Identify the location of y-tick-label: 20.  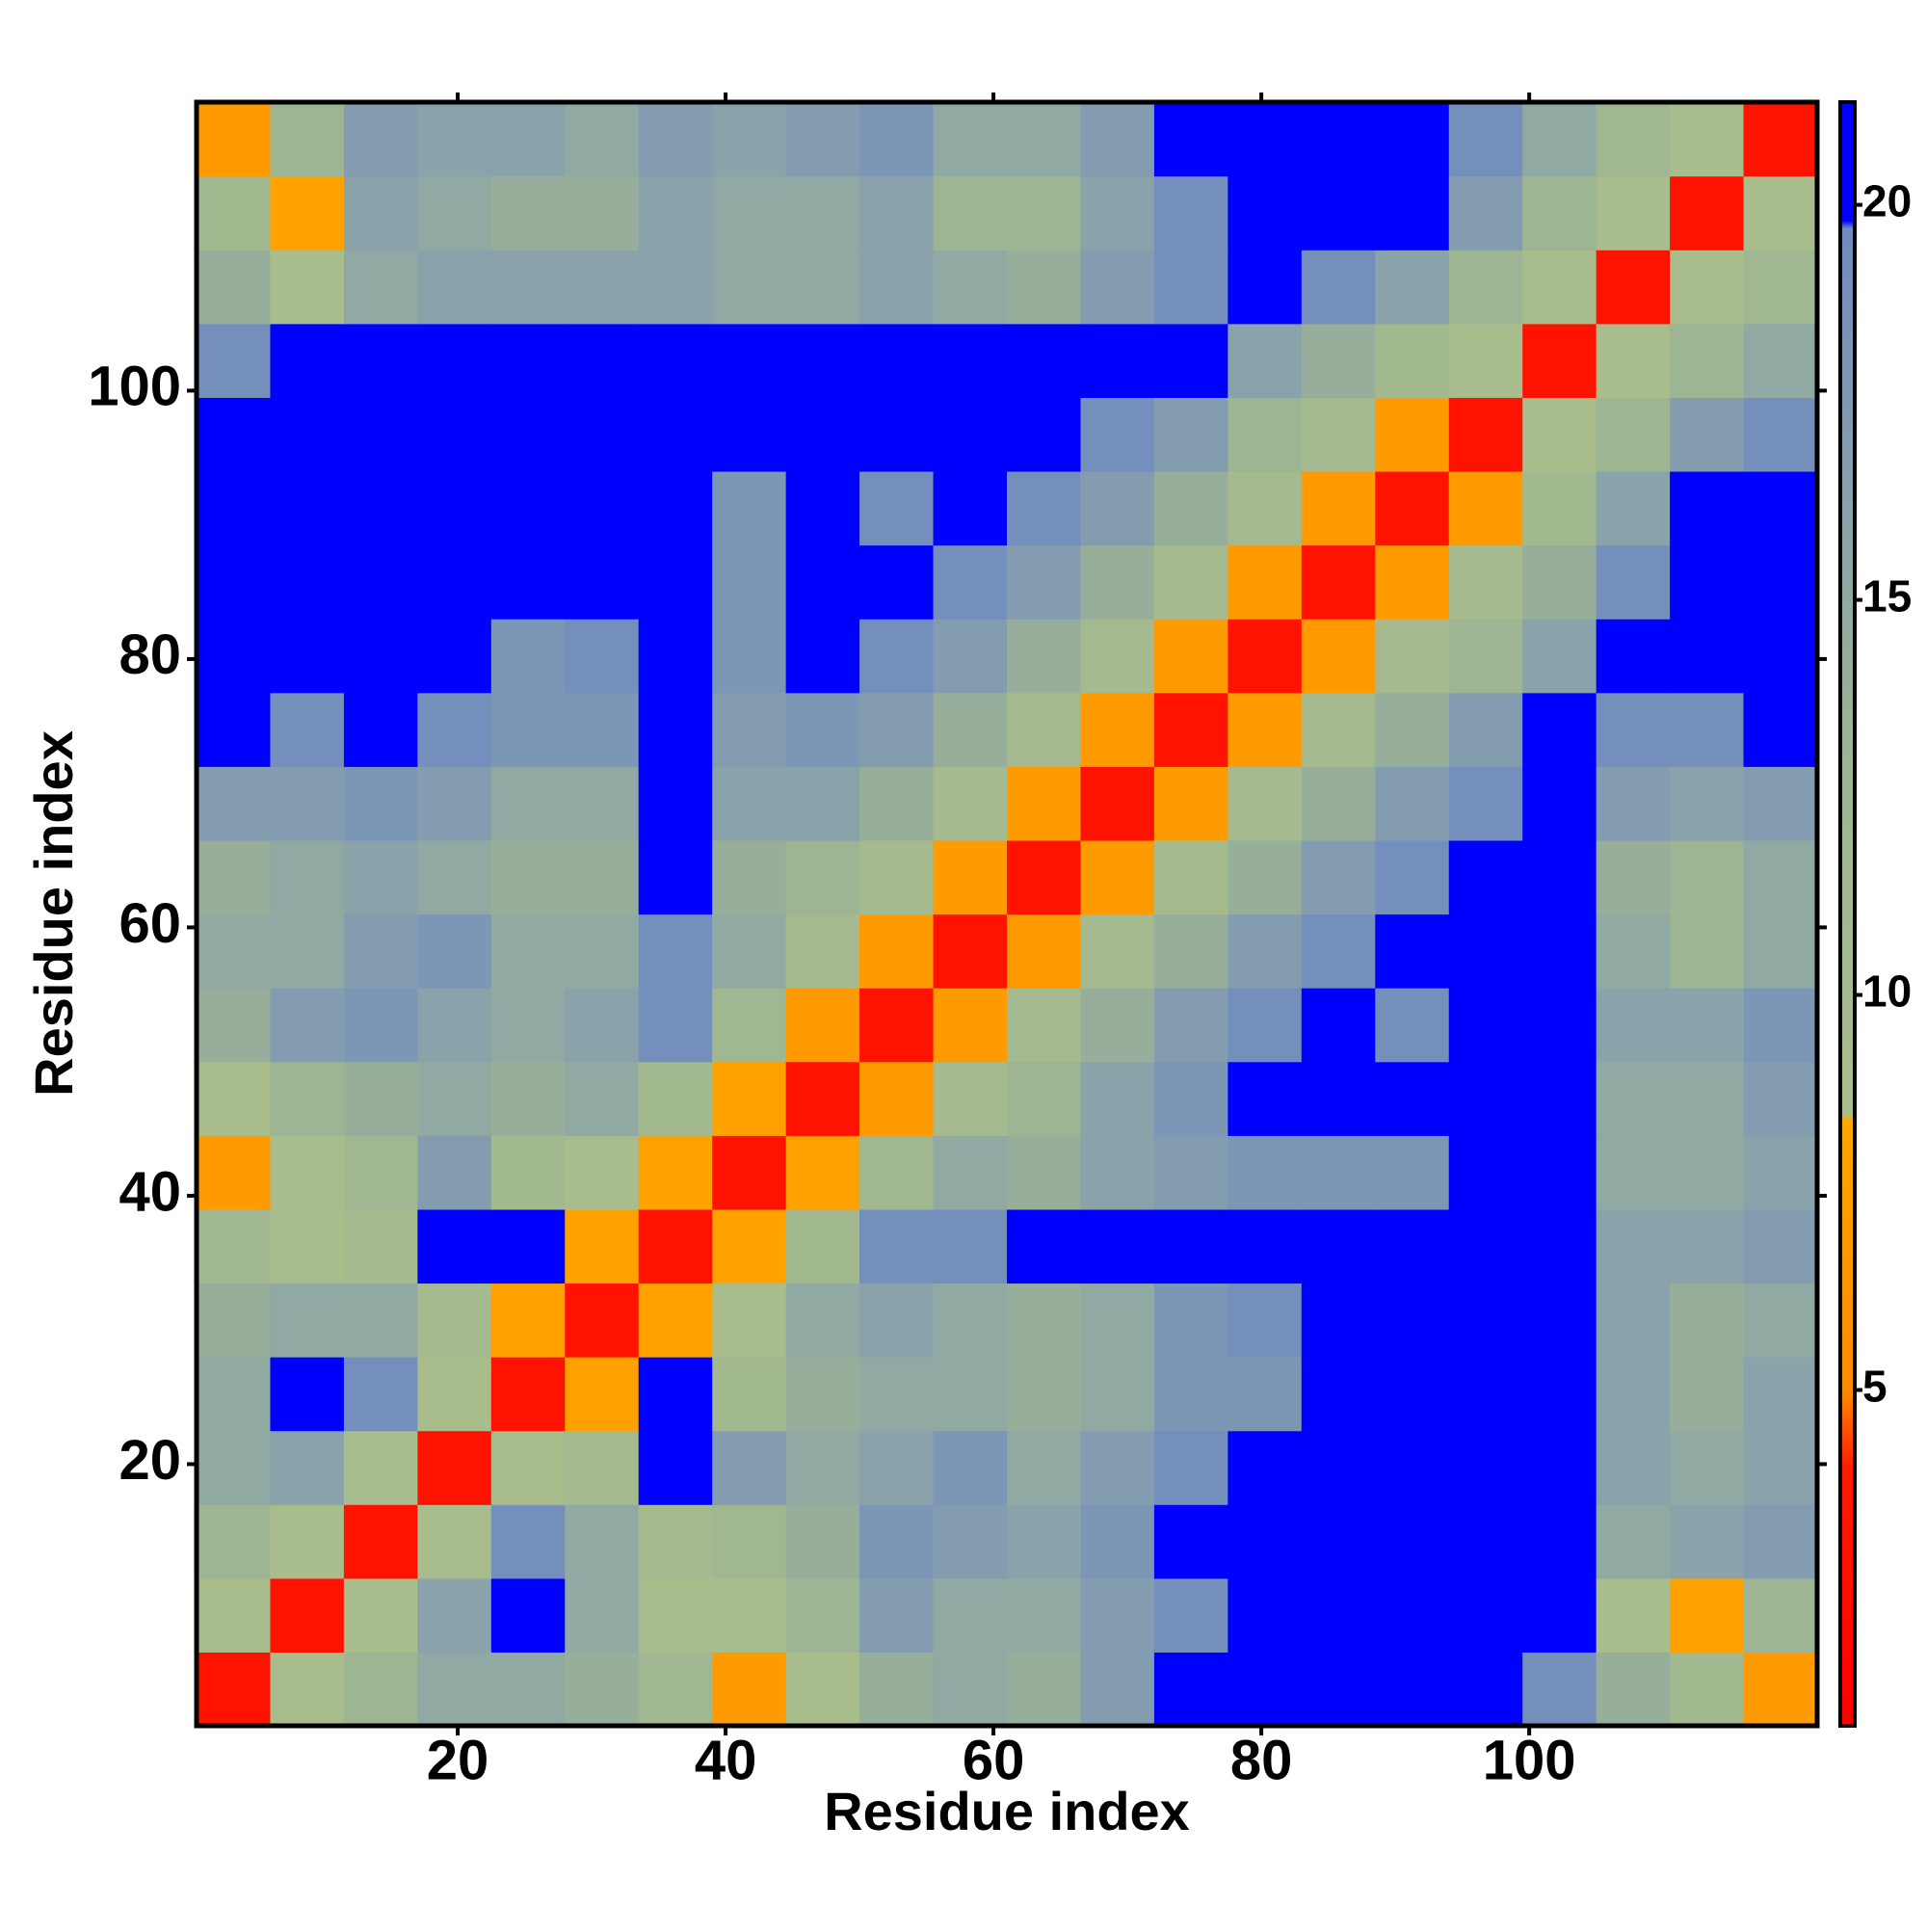
(150, 1460).